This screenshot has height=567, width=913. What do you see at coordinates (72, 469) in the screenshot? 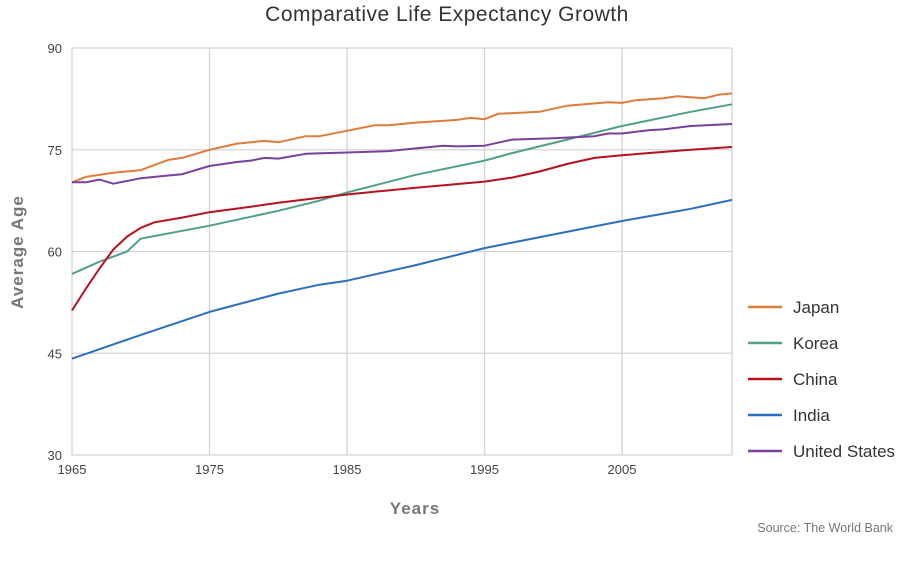
I see `x-tick-label: 1965` at bounding box center [72, 469].